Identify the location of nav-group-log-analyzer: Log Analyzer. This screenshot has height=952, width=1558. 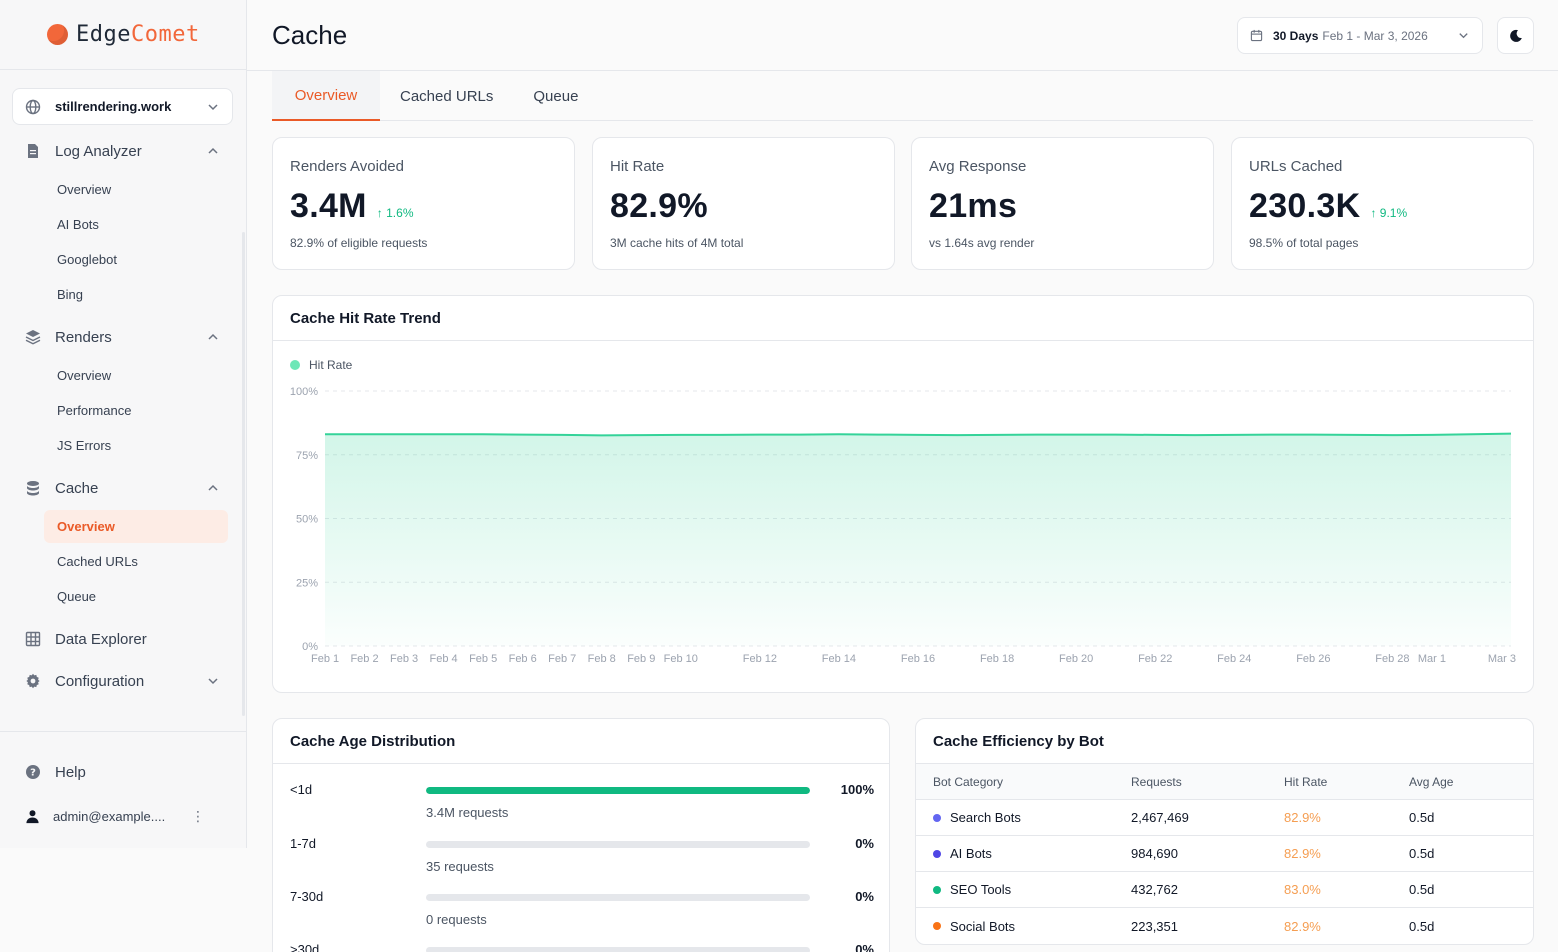
(123, 151).